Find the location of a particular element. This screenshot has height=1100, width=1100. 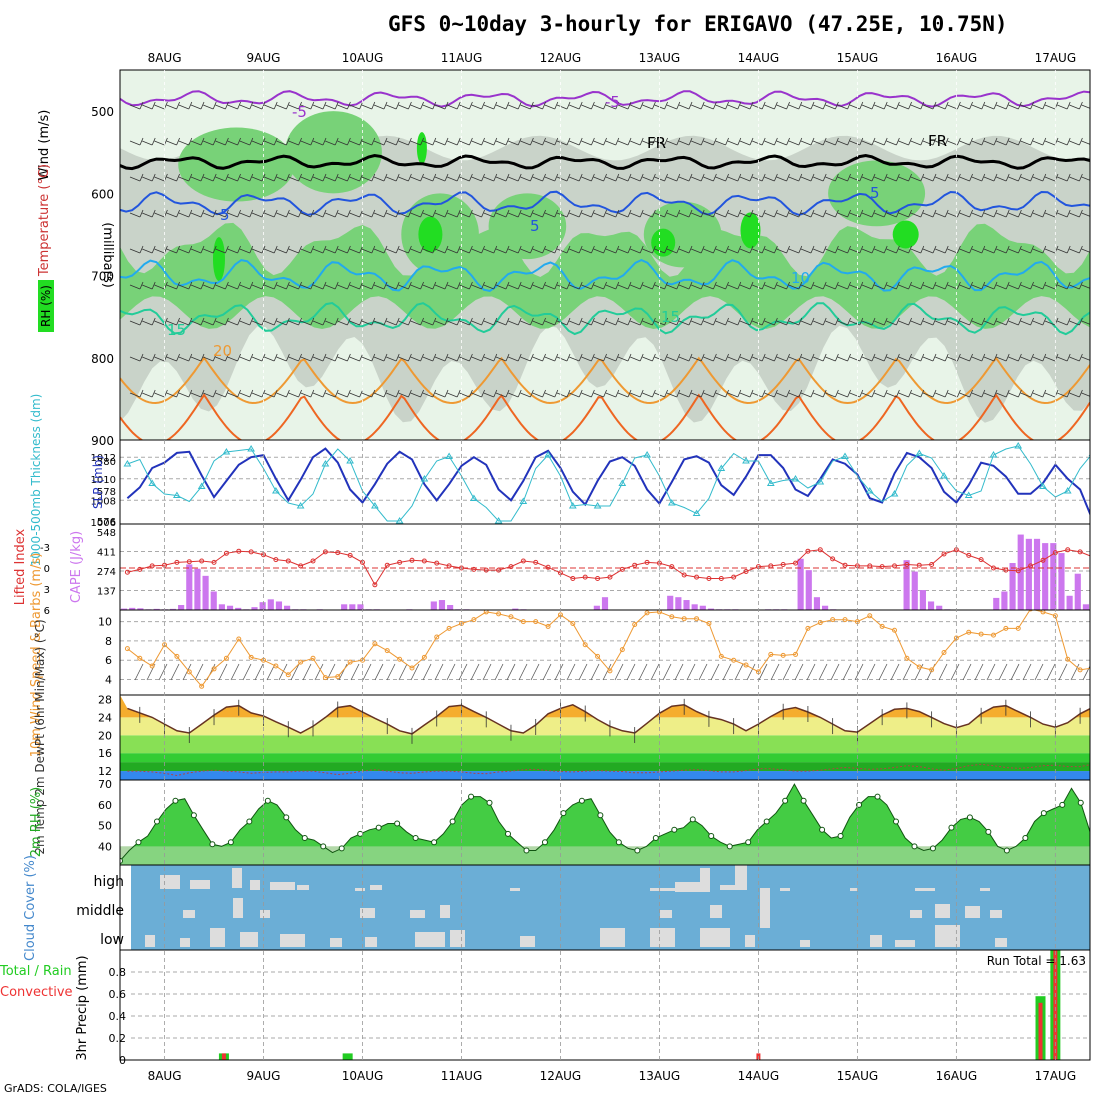

pressure-axis-label: (millibars) is located at coordinates (107, 255).